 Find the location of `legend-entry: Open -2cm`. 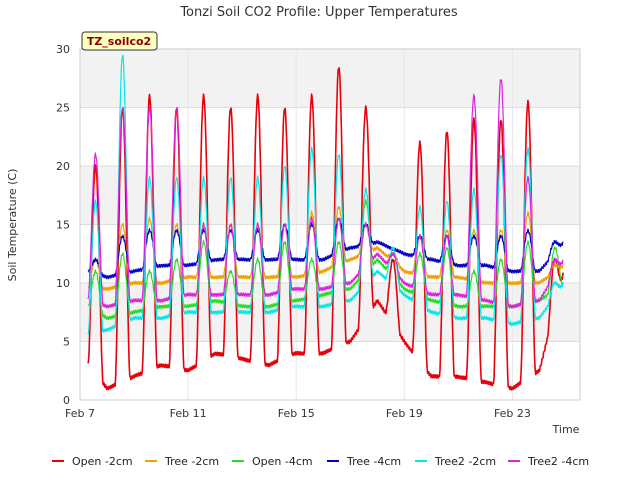

legend-entry: Open -2cm is located at coordinates (92, 461).